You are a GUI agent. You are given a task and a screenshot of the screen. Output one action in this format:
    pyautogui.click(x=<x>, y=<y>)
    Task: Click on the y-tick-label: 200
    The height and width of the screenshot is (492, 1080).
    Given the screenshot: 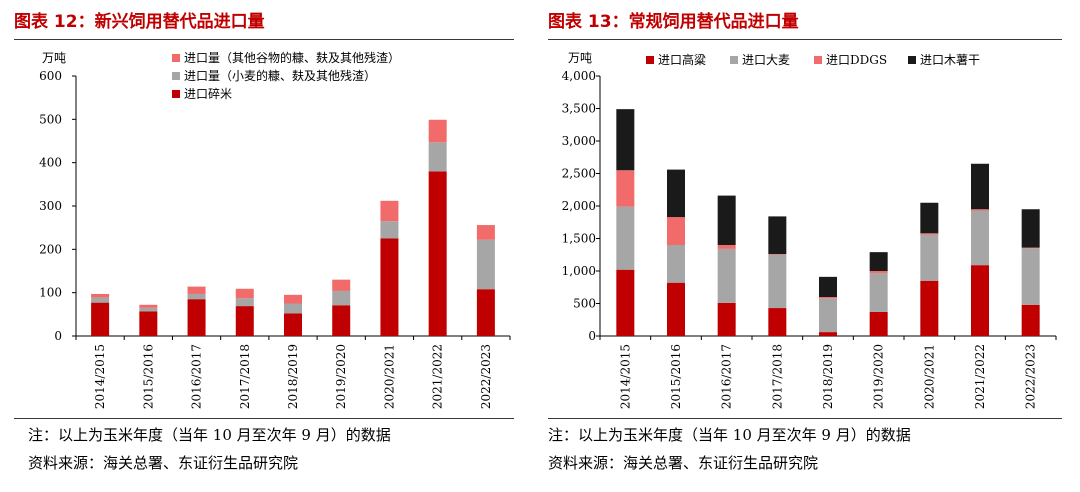 What is the action you would take?
    pyautogui.click(x=50, y=249)
    